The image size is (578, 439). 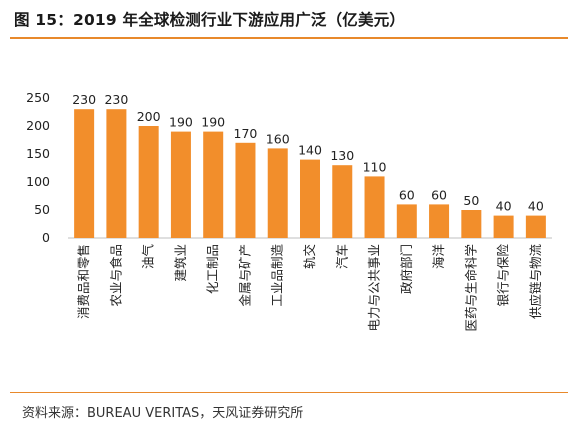 I want to click on x-tick-label: 农业与食品, so click(x=115, y=275).